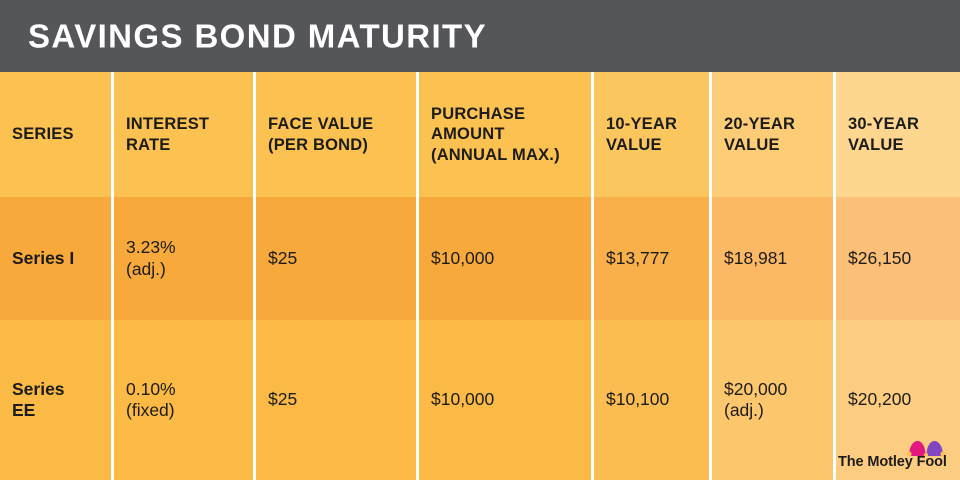  I want to click on cell-20-year-value: $18,981, so click(774, 258).